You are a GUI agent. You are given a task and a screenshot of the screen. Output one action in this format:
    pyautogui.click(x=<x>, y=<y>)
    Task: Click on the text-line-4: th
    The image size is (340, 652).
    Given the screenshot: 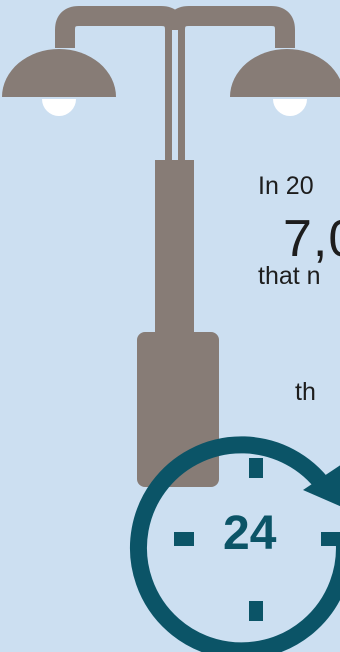 What is the action you would take?
    pyautogui.click(x=305, y=392)
    